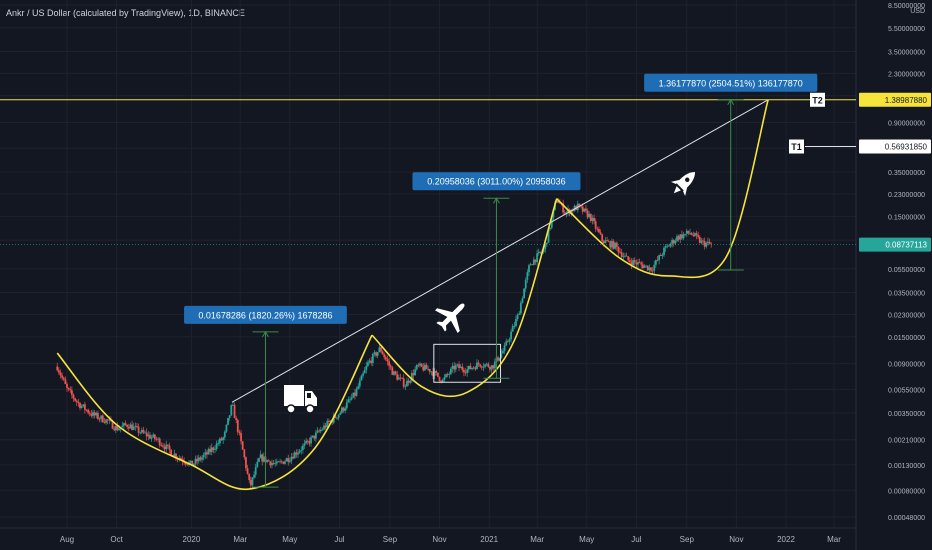 This screenshot has width=932, height=550. What do you see at coordinates (265, 314) in the screenshot?
I see `measure-box` at bounding box center [265, 314].